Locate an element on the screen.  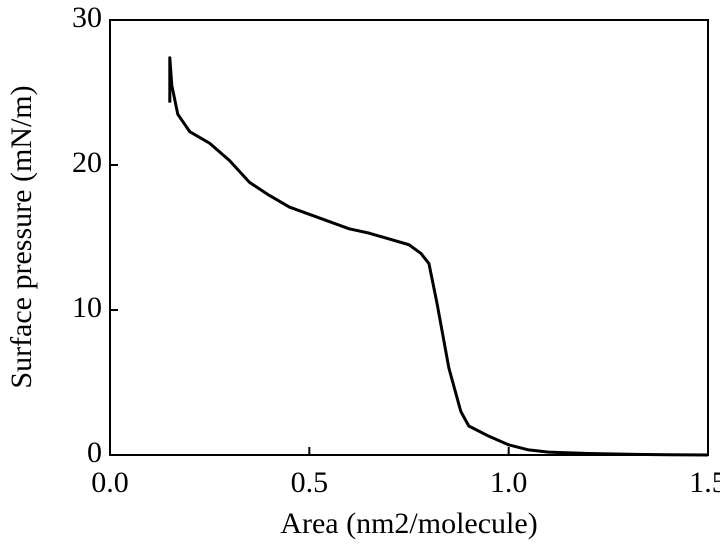
x-tick-label: 1.5 is located at coordinates (704, 482).